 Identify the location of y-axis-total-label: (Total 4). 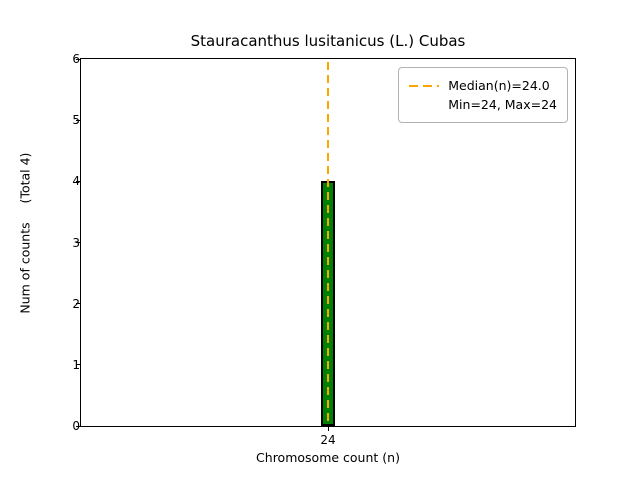
(25, 178).